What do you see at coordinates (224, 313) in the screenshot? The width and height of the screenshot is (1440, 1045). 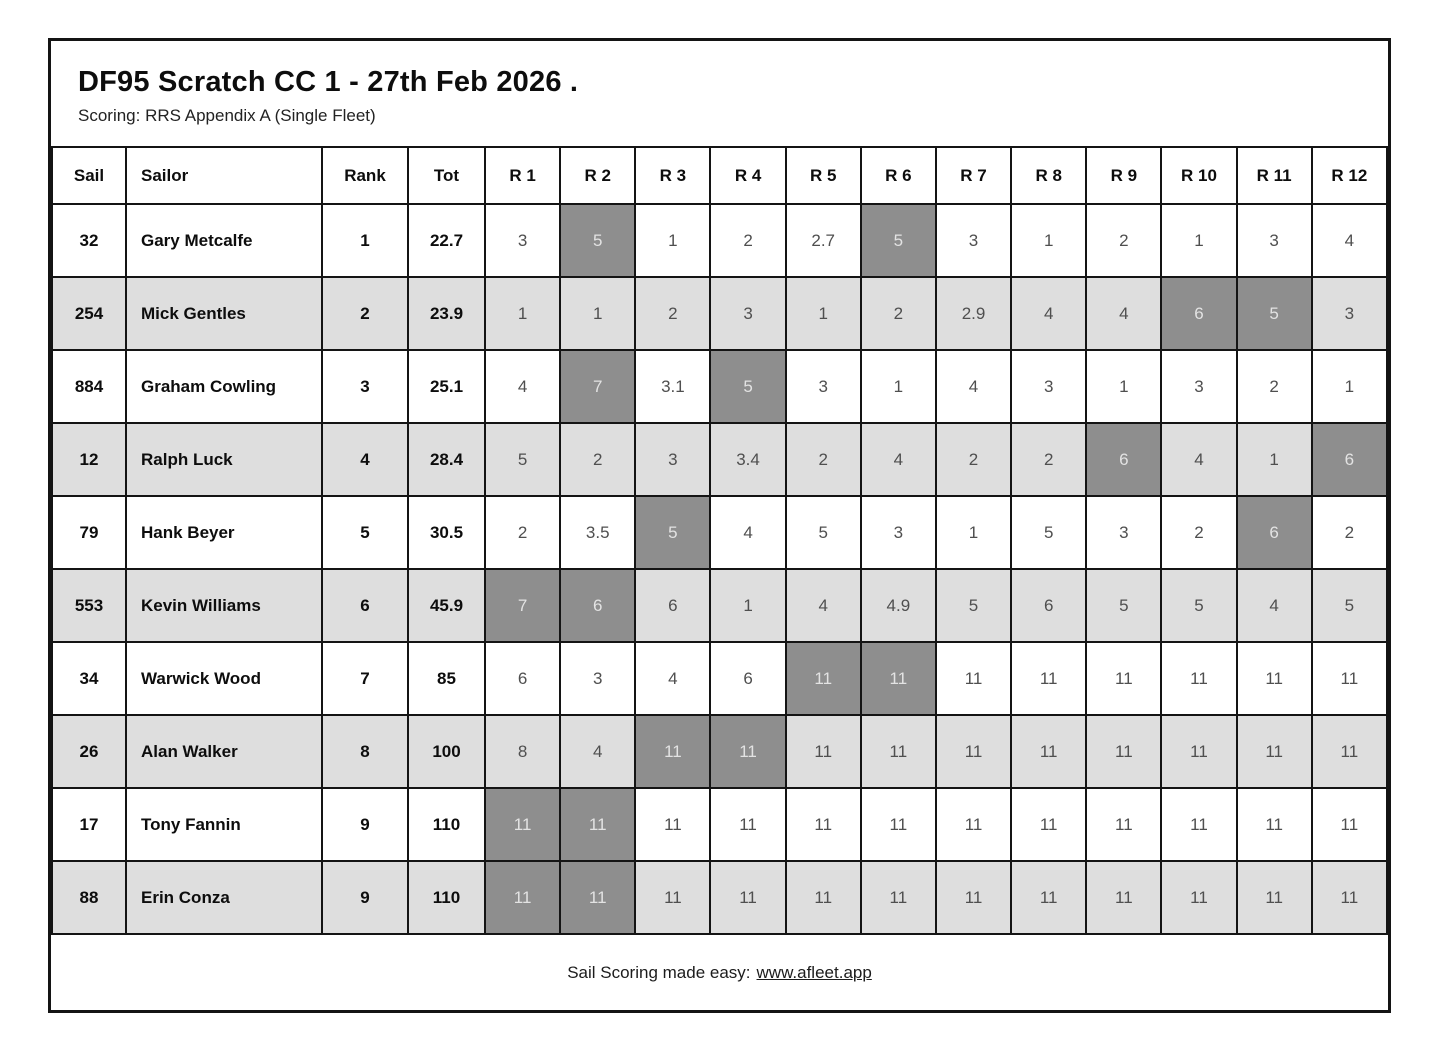 I see `sailor-name: Mick Gentles` at bounding box center [224, 313].